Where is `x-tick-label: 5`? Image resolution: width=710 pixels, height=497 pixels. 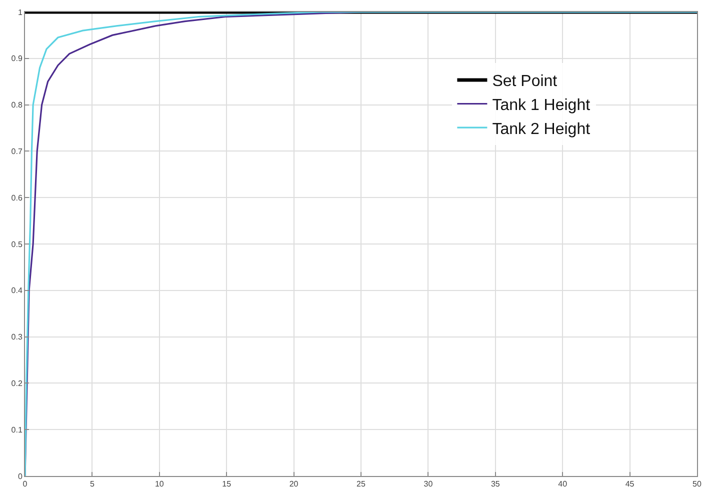
x-tick-label: 5 is located at coordinates (92, 484).